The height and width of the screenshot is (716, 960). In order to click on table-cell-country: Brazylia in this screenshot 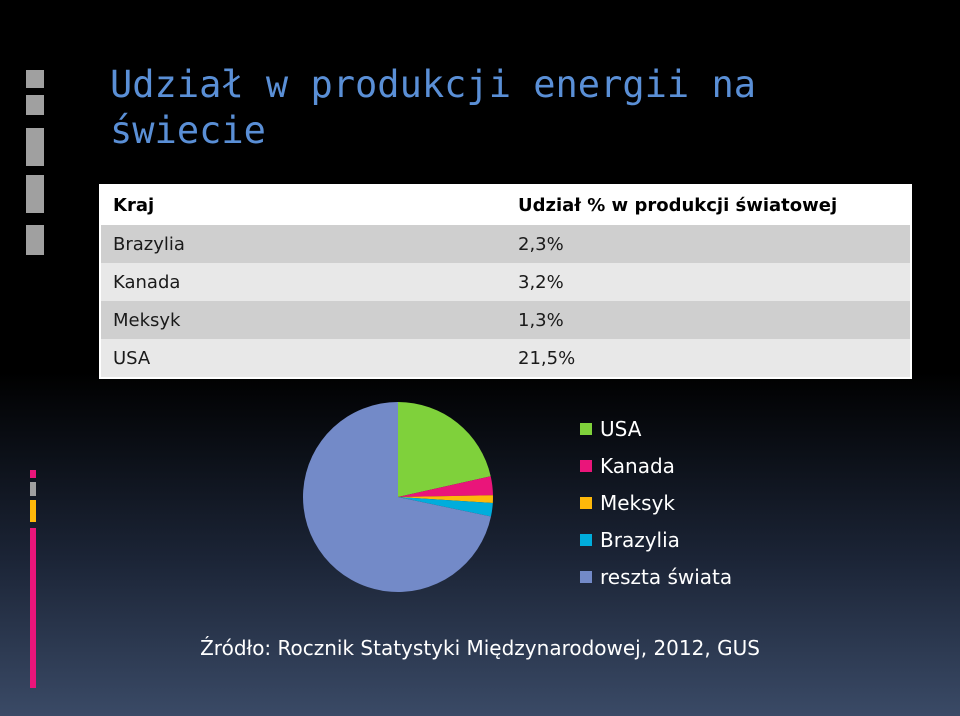, I will do `click(301, 243)`.